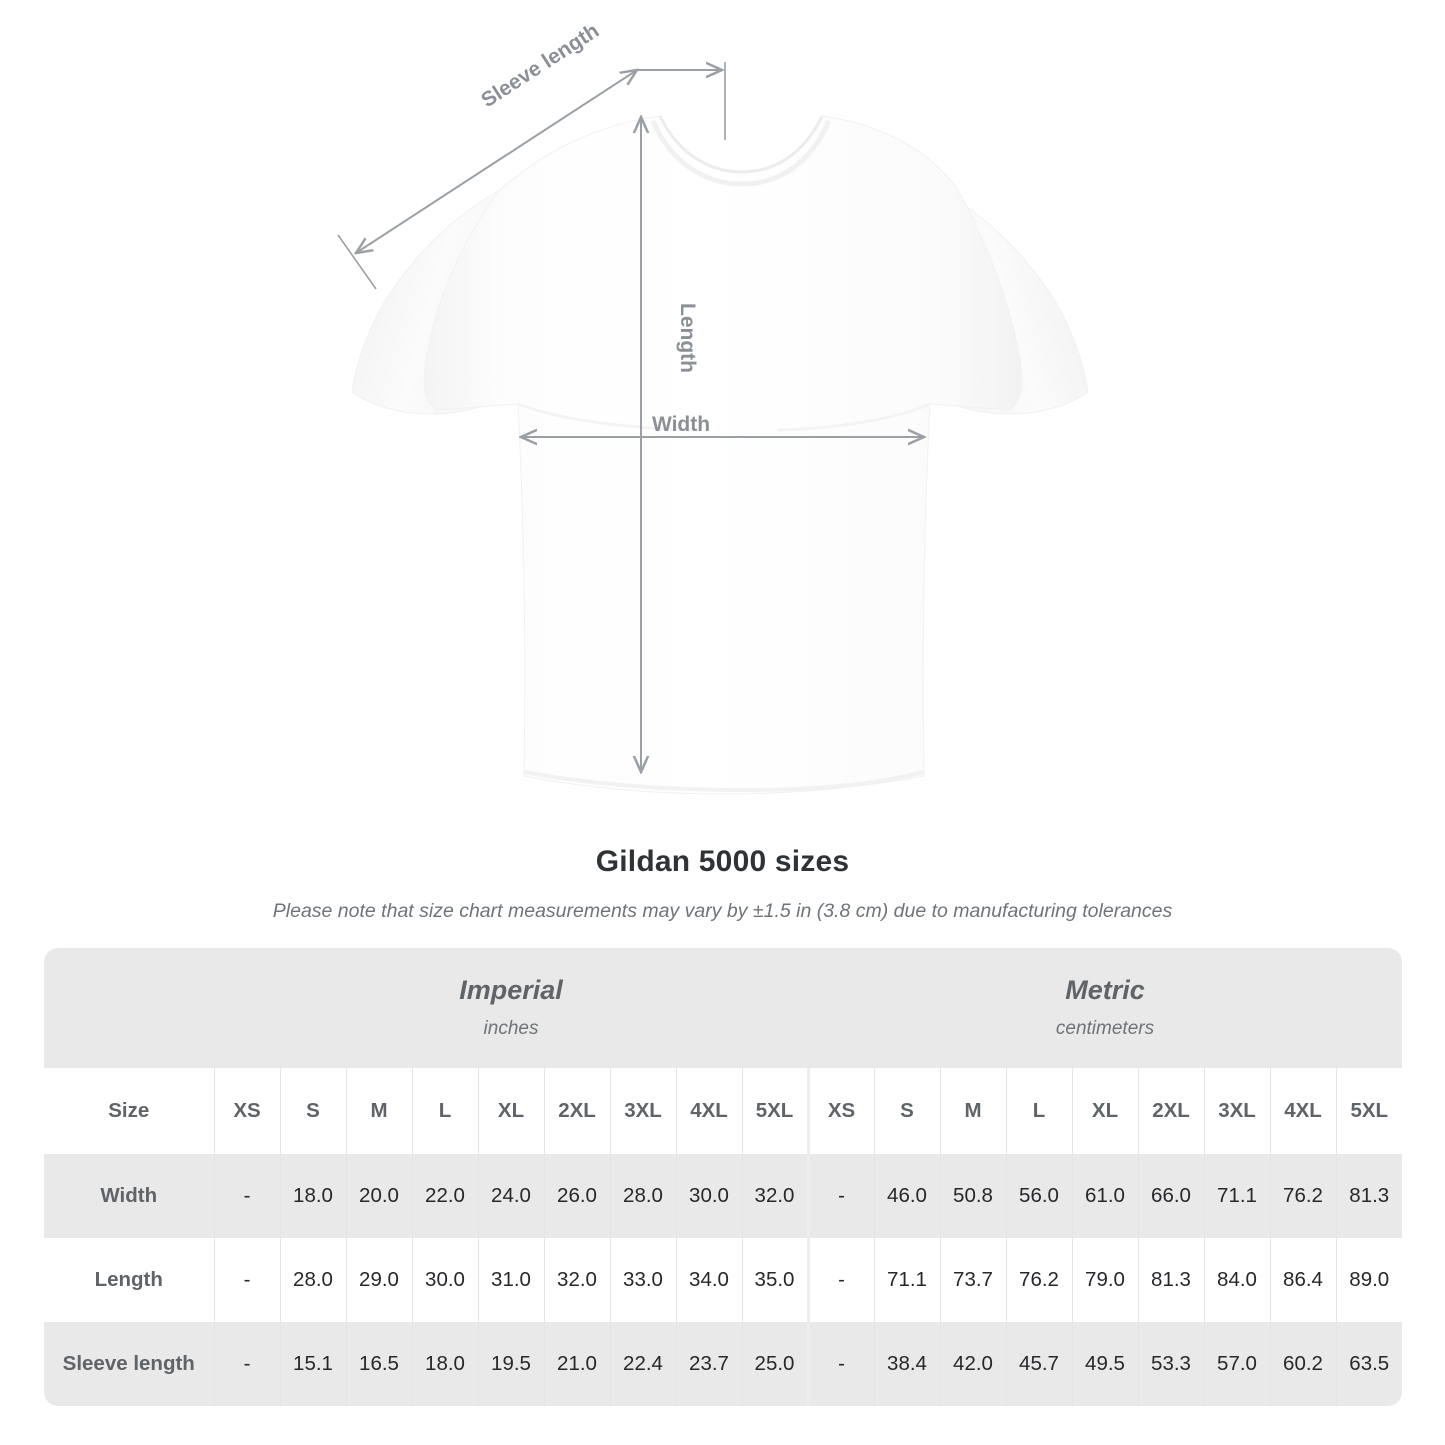 The image size is (1445, 1445). I want to click on cell-metric: 79.0, so click(1104, 1280).